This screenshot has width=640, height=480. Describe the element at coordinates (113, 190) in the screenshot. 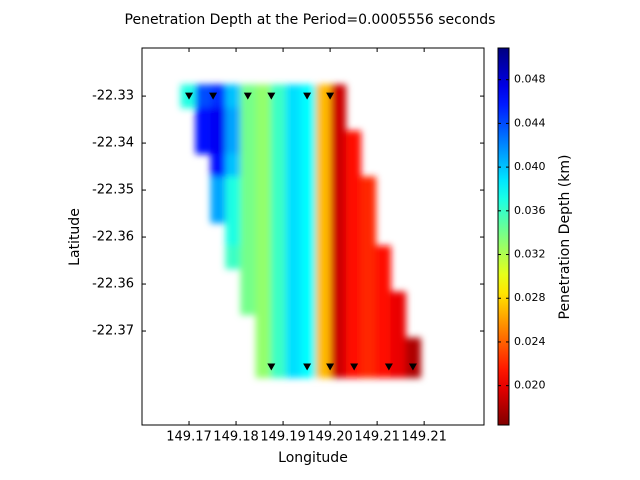

I see `y-tick-label: -22.35` at that location.